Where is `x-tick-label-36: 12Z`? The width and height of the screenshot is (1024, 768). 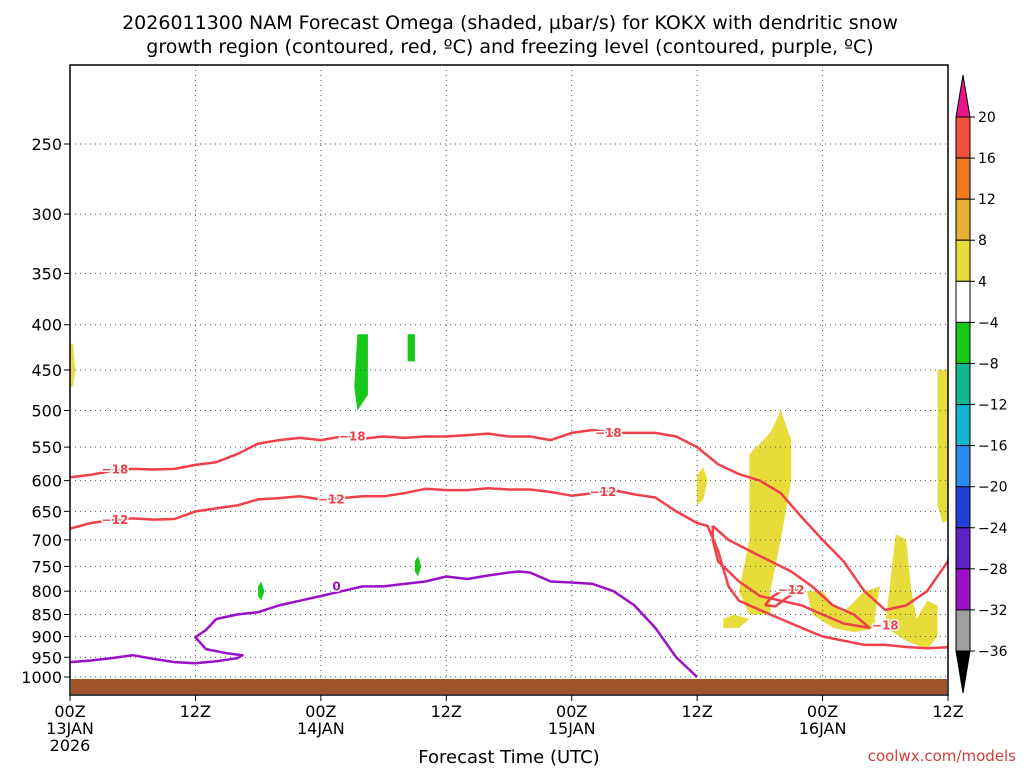 x-tick-label-36: 12Z is located at coordinates (446, 711).